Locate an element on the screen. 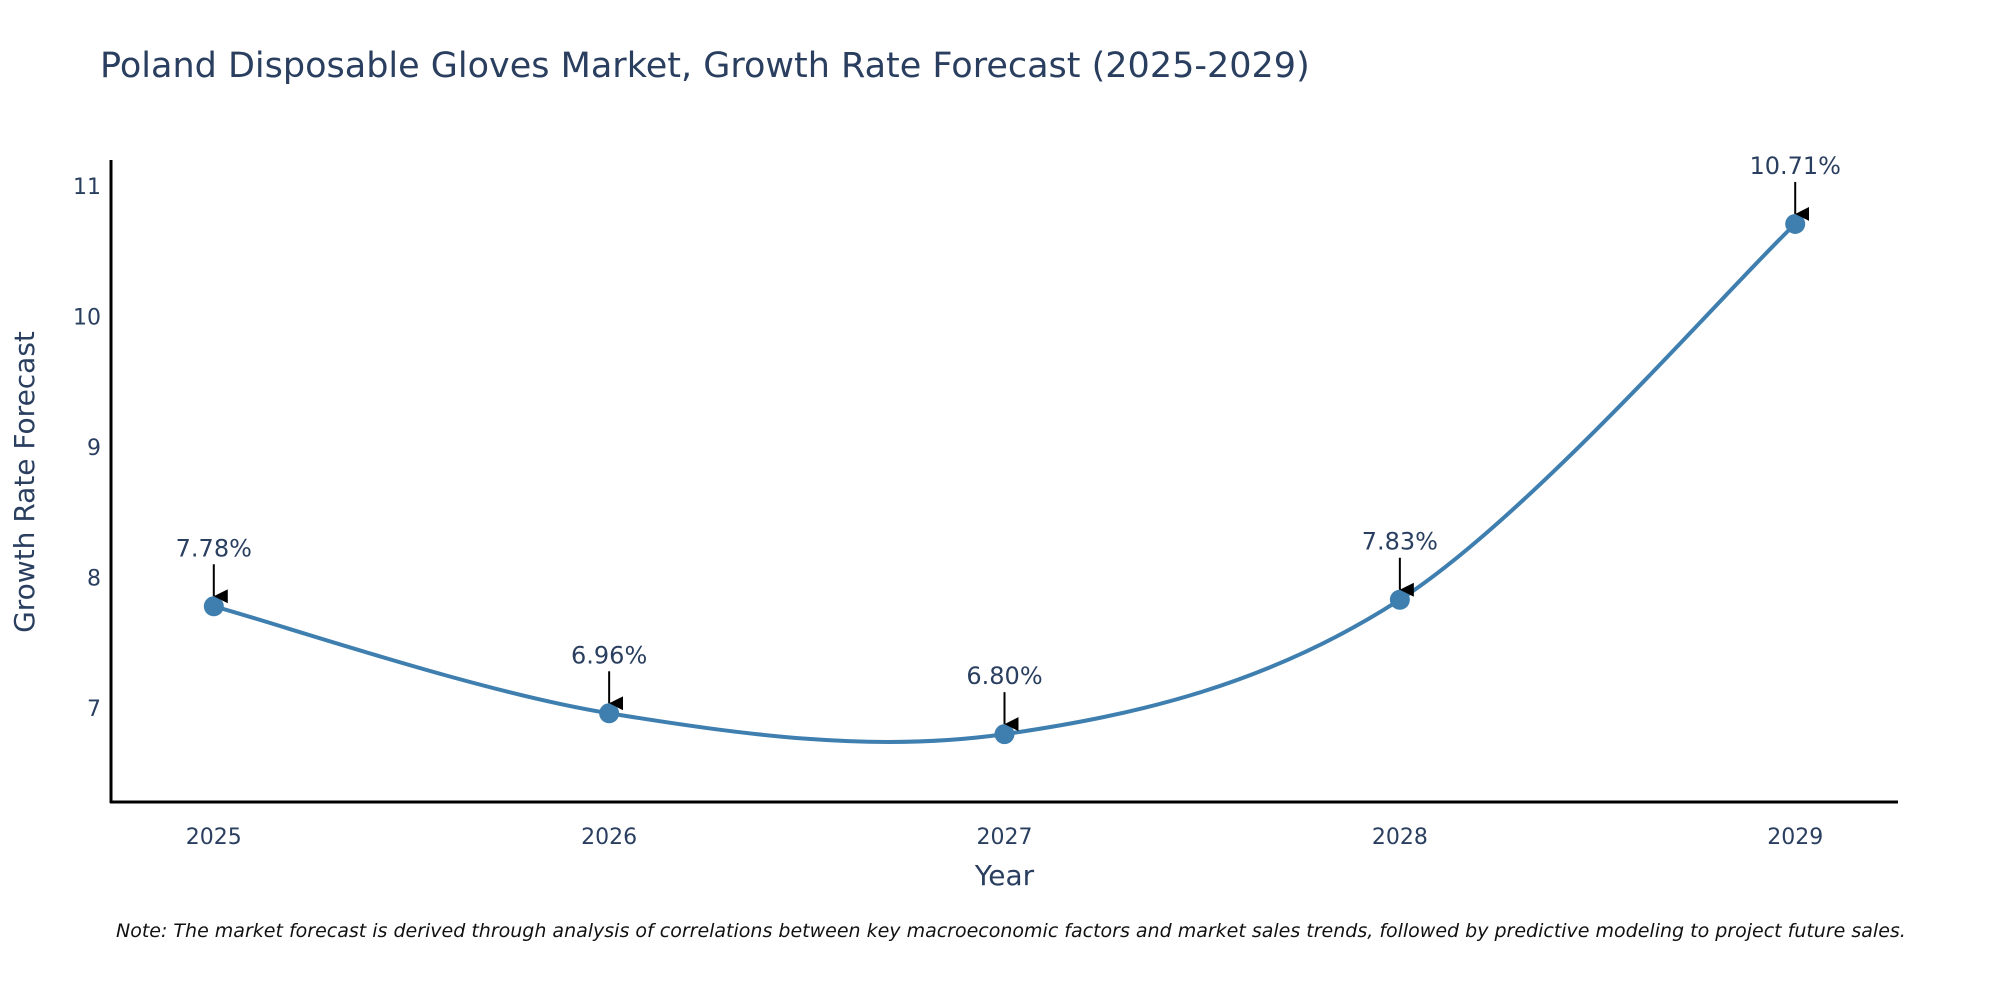  y-tick-label: 10 is located at coordinates (87, 318).